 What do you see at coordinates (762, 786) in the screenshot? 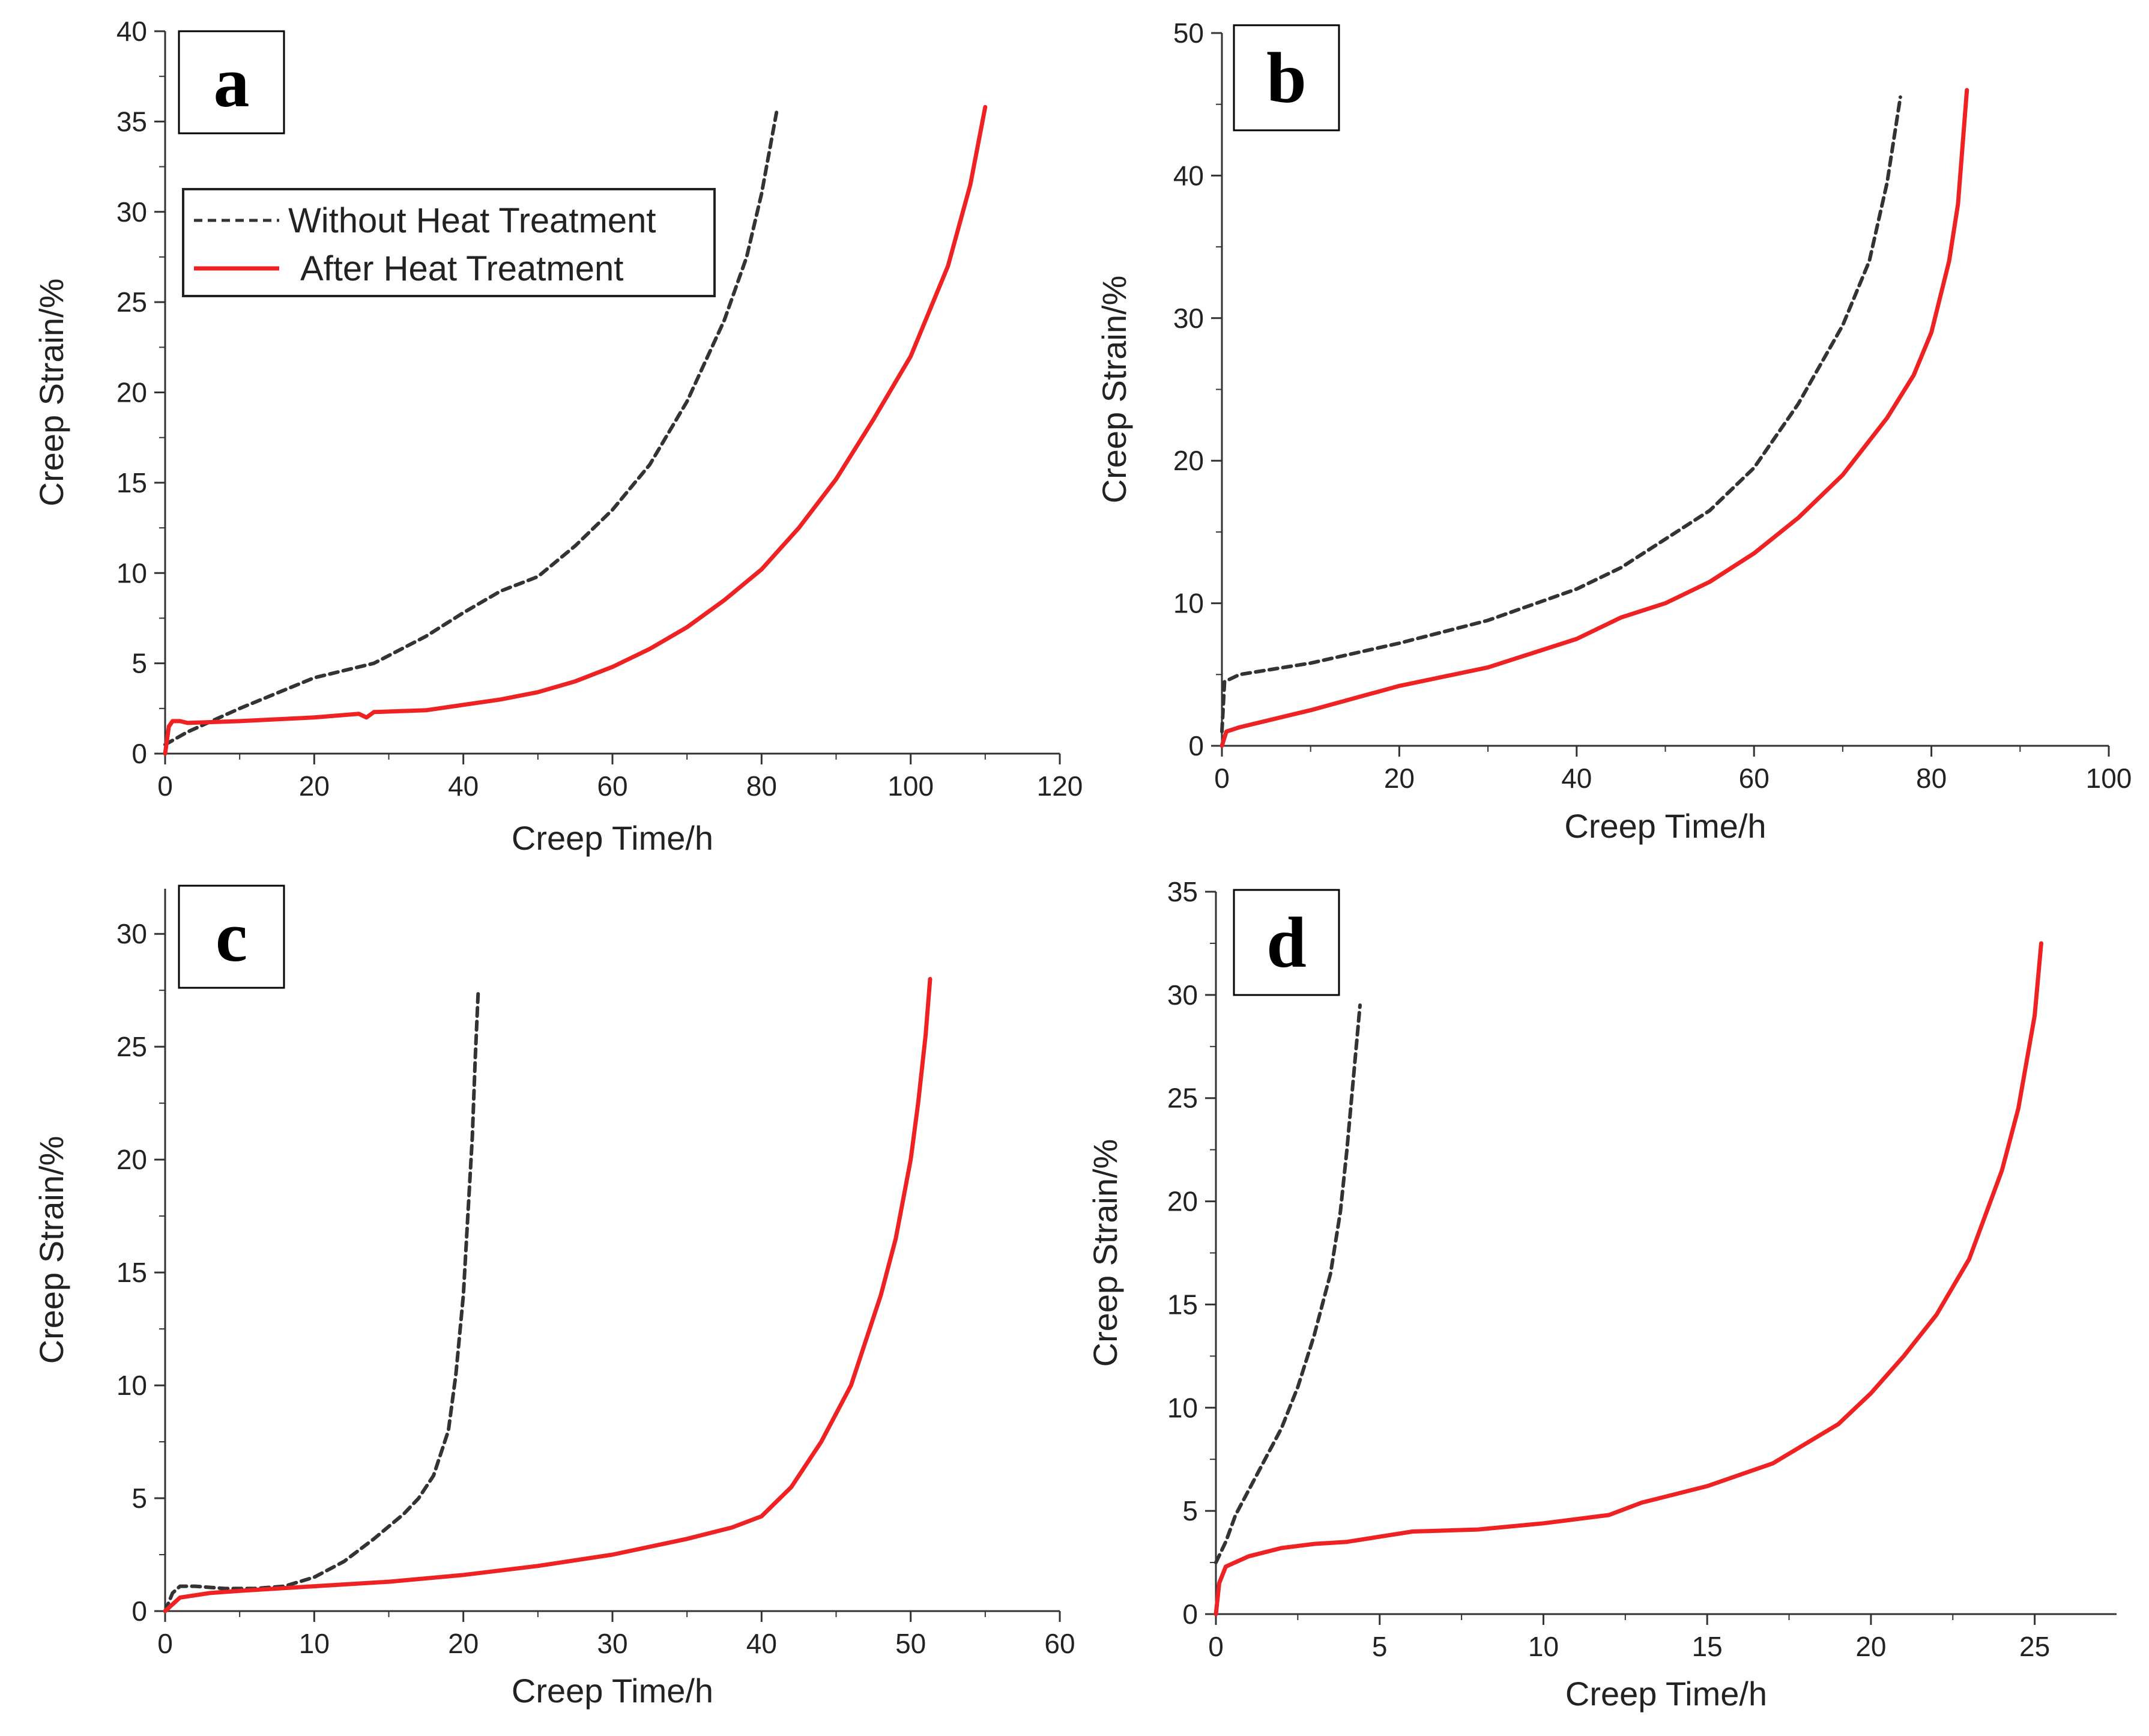
I see `panel-a-x-tick-label: 80` at bounding box center [762, 786].